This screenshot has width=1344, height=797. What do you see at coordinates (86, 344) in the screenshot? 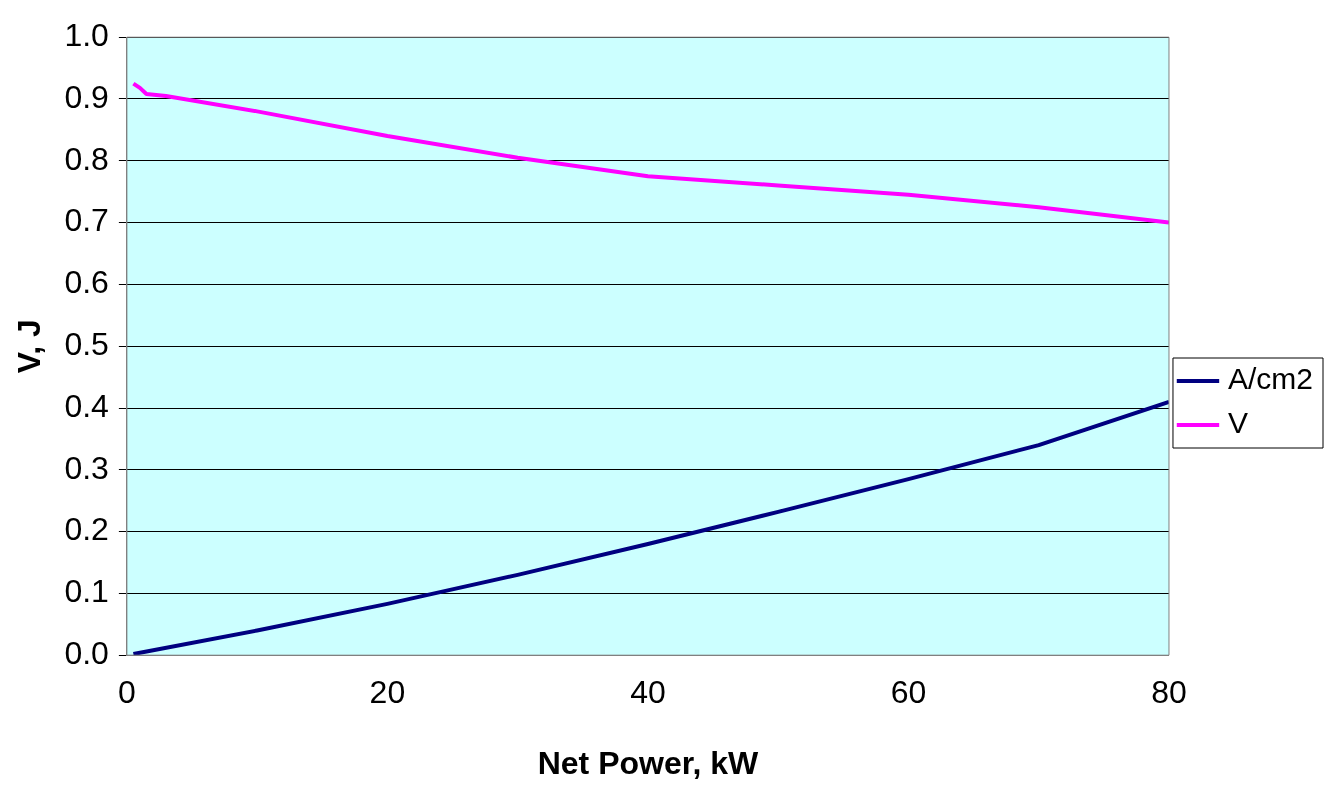
I see `y-tick-label: 0.5` at bounding box center [86, 344].